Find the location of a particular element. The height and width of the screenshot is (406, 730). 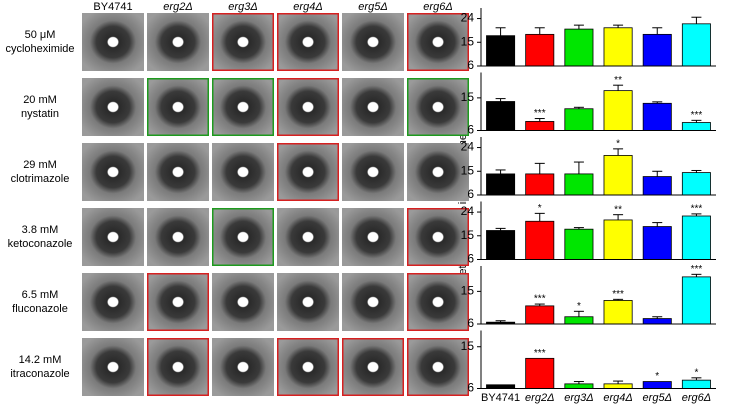

row-label: 6.5 mM is located at coordinates (40, 295).